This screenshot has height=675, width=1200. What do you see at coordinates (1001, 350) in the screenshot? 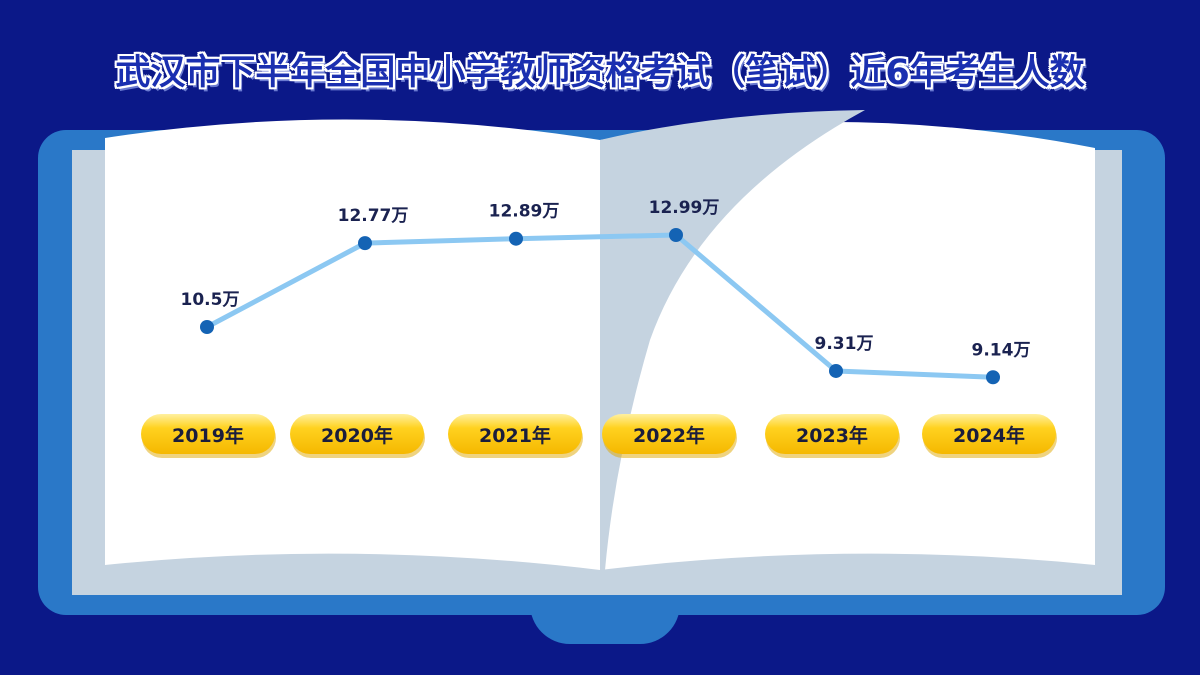
I see `data-label: 9.14万` at bounding box center [1001, 350].